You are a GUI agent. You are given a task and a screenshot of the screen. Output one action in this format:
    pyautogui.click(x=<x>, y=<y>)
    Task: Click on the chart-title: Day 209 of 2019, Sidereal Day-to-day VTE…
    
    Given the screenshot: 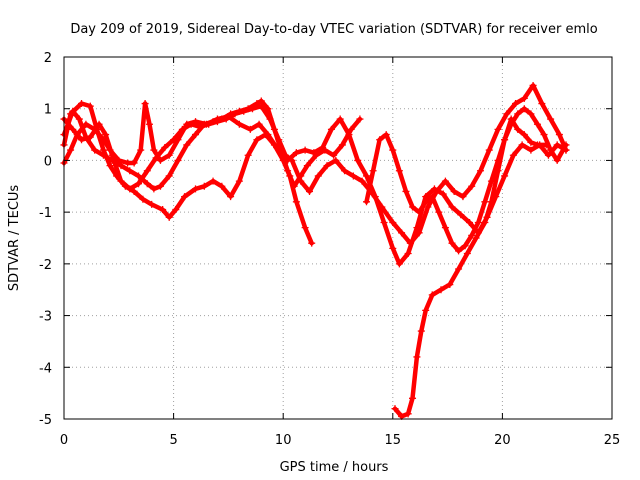 What is the action you would take?
    pyautogui.click(x=333, y=29)
    